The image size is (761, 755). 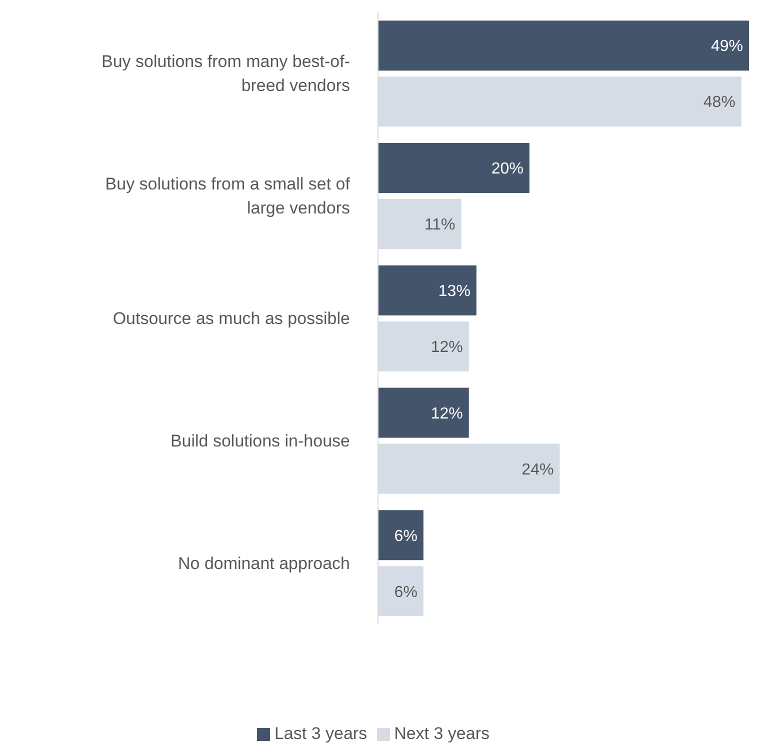 What do you see at coordinates (440, 225) in the screenshot?
I see `data-label: 11%` at bounding box center [440, 225].